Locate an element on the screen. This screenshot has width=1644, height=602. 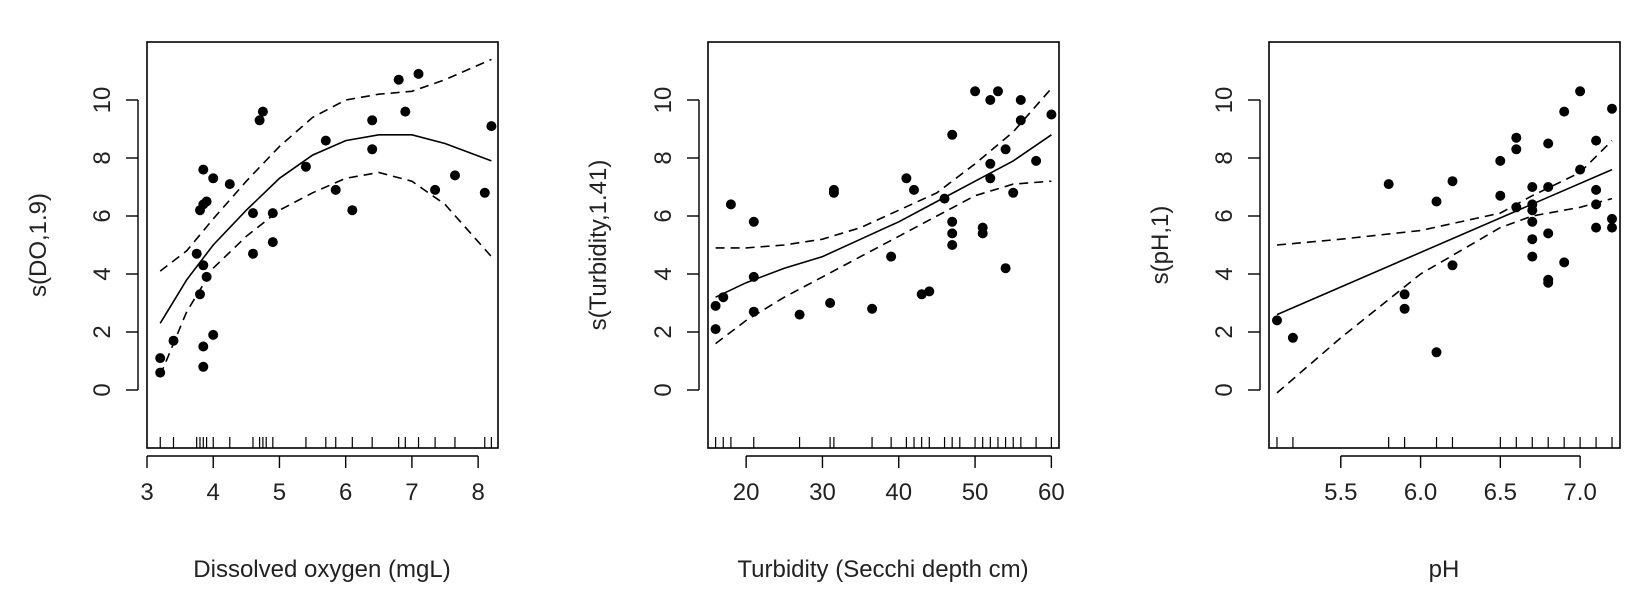
upper-ci-line is located at coordinates (325, 165).